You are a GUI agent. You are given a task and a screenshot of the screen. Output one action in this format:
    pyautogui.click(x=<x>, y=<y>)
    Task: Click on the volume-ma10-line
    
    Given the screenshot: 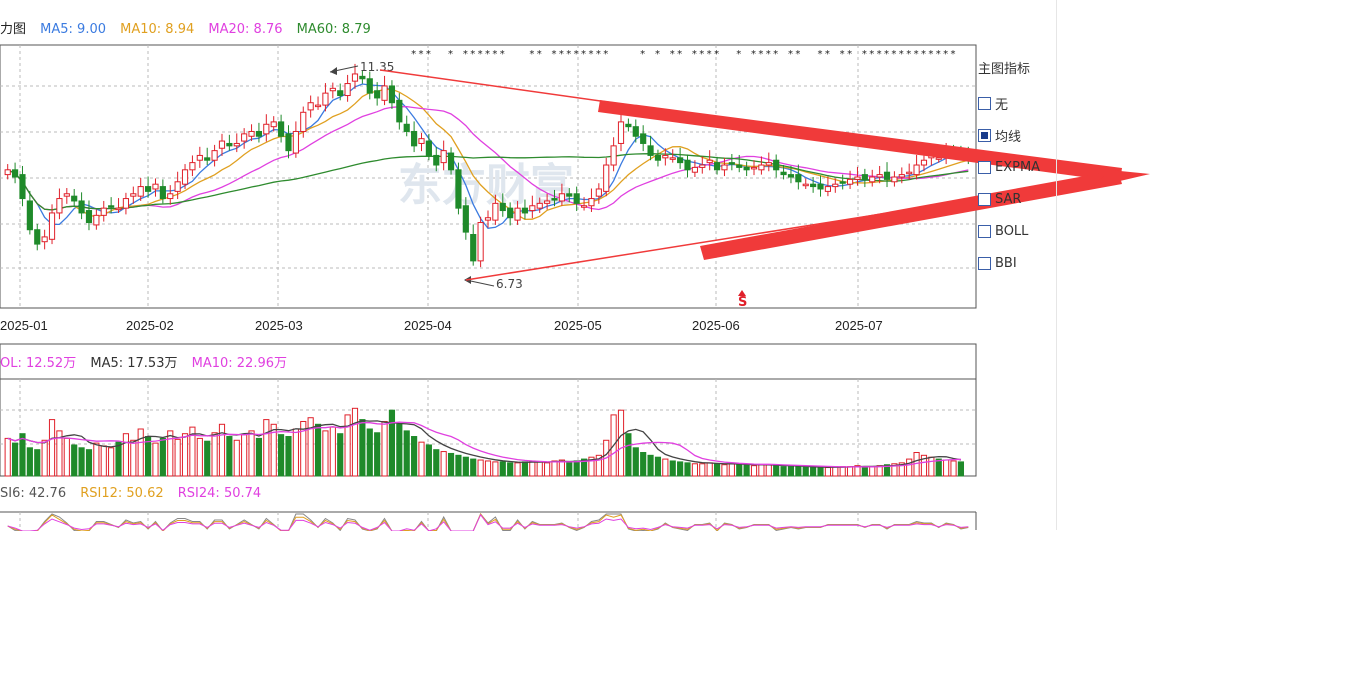 What is the action you would take?
    pyautogui.click(x=484, y=444)
    